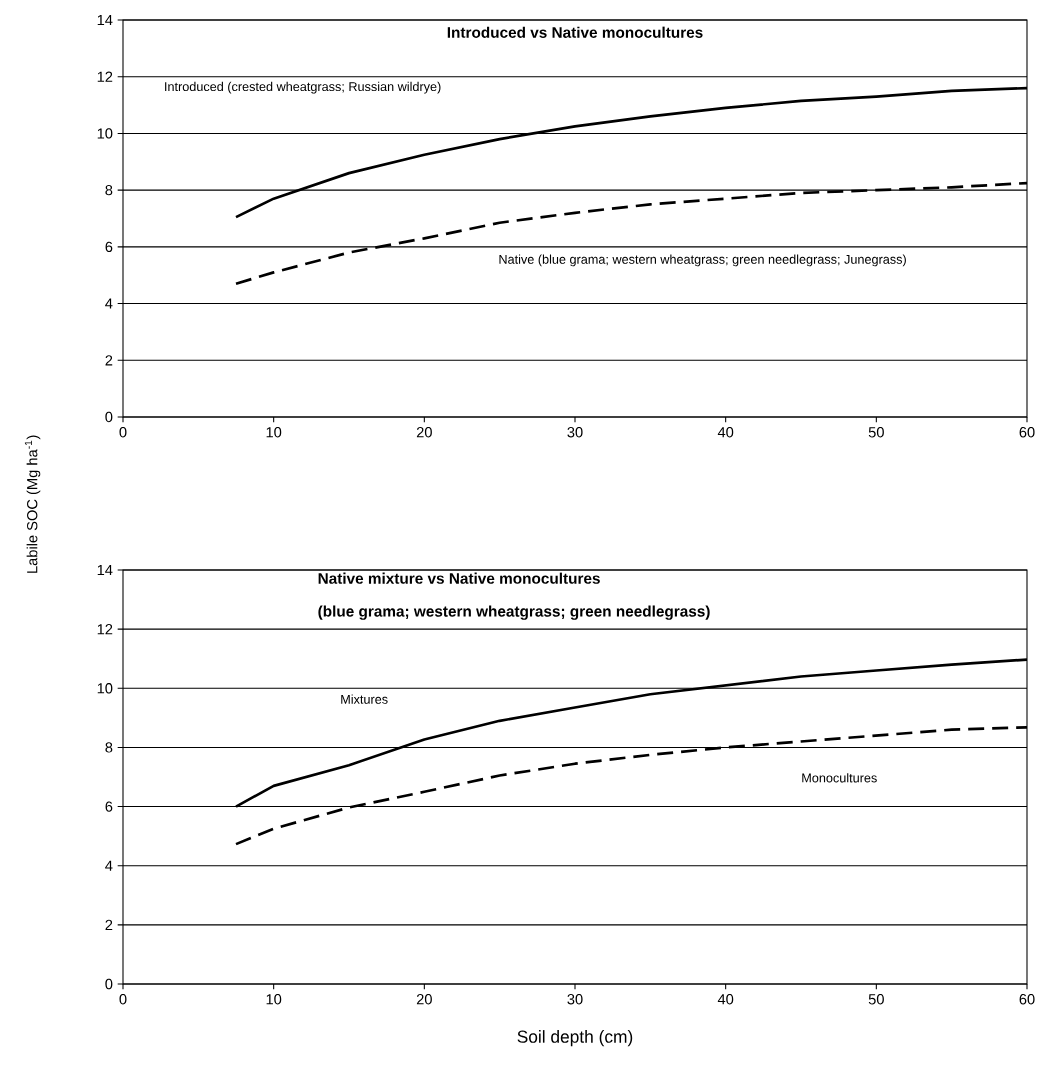 This screenshot has height=1068, width=1051. What do you see at coordinates (839, 778) in the screenshot?
I see `annotation: Monocultures` at bounding box center [839, 778].